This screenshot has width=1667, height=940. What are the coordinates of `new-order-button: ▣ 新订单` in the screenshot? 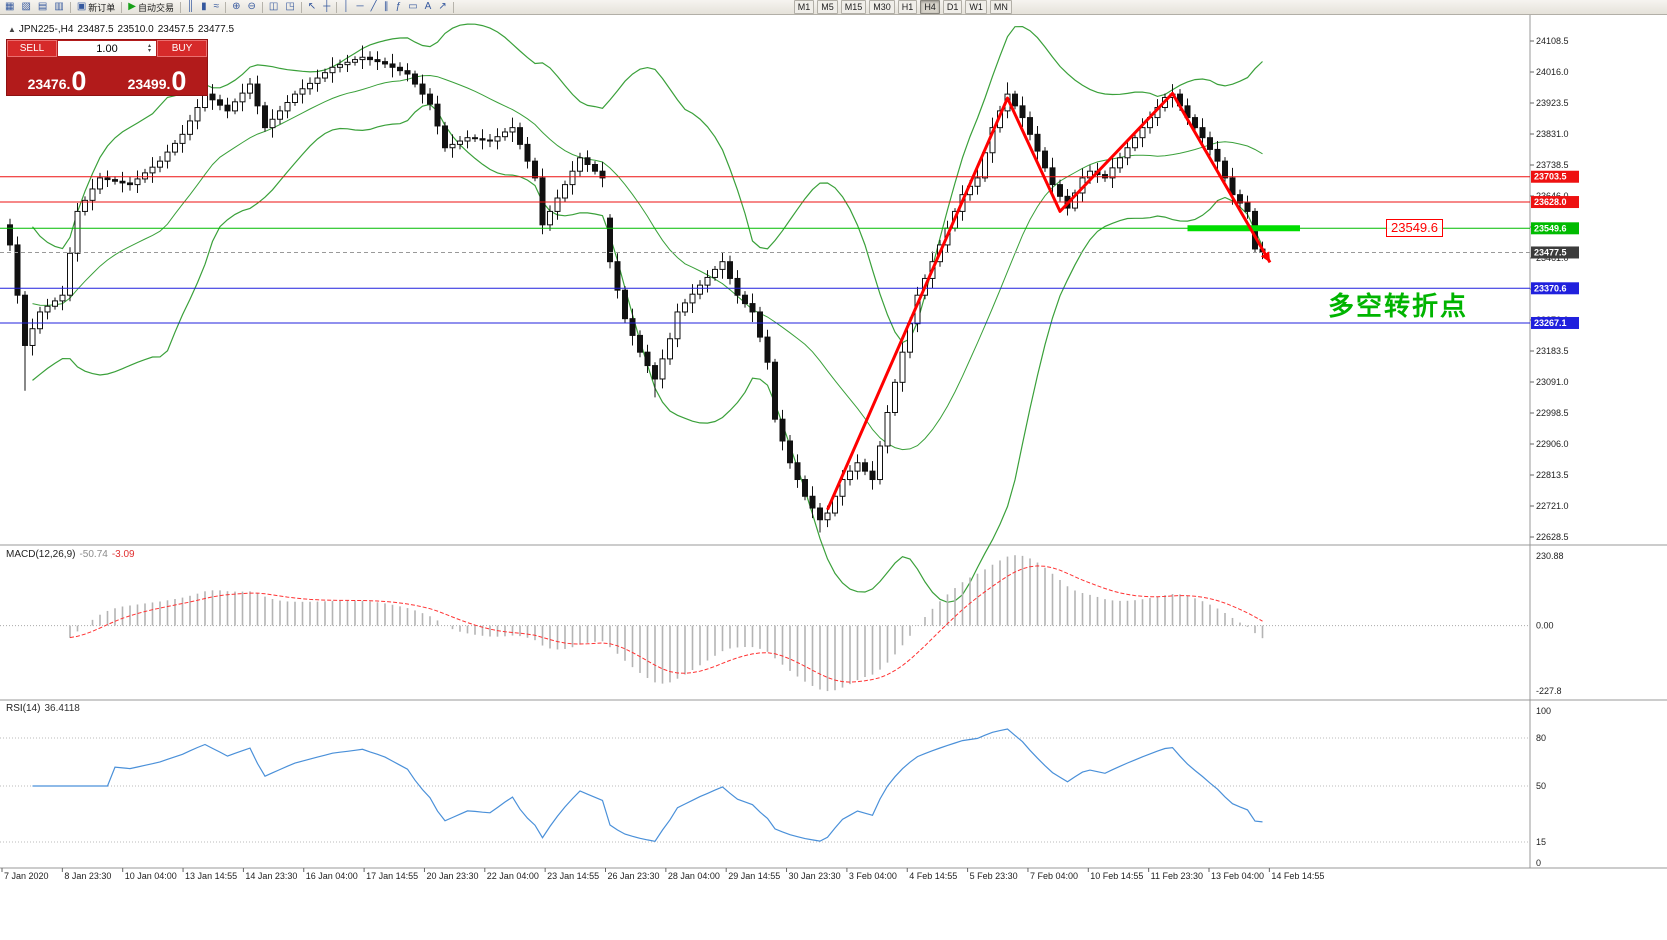 It's located at (96, 7).